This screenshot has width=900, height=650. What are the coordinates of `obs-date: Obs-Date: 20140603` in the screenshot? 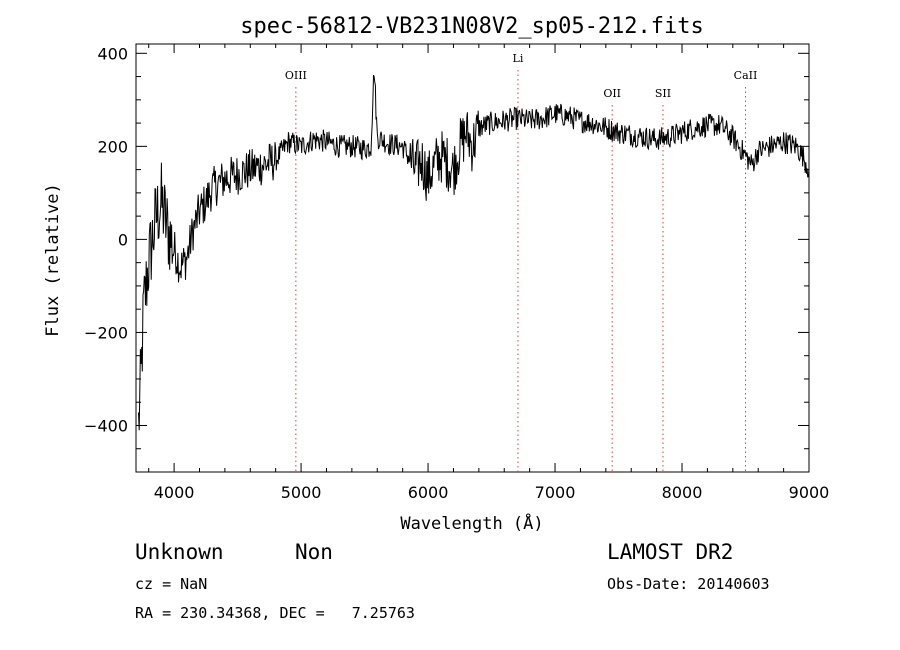 It's located at (688, 584).